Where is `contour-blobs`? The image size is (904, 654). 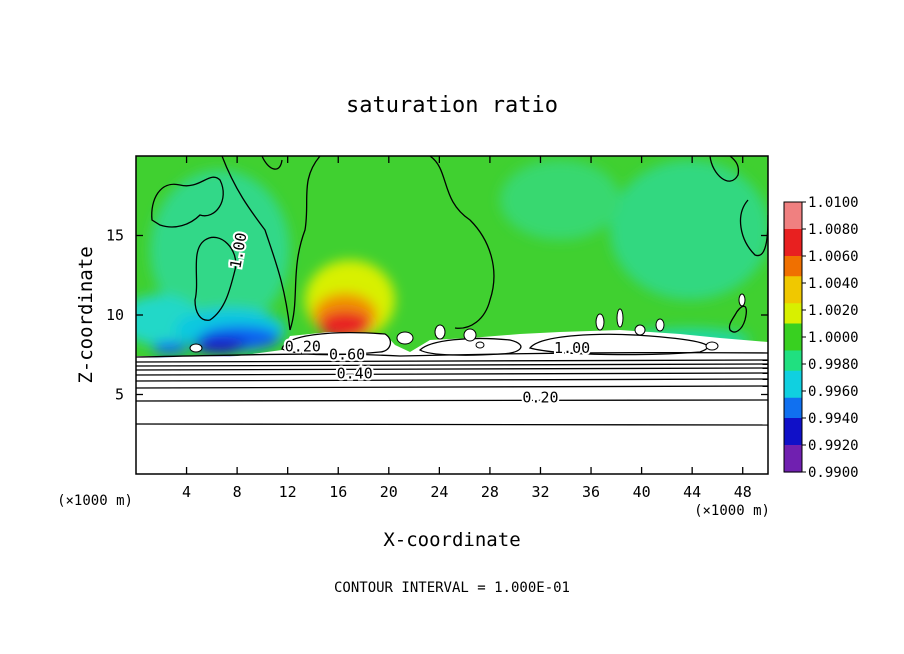
contour-blobs is located at coordinates (467, 323).